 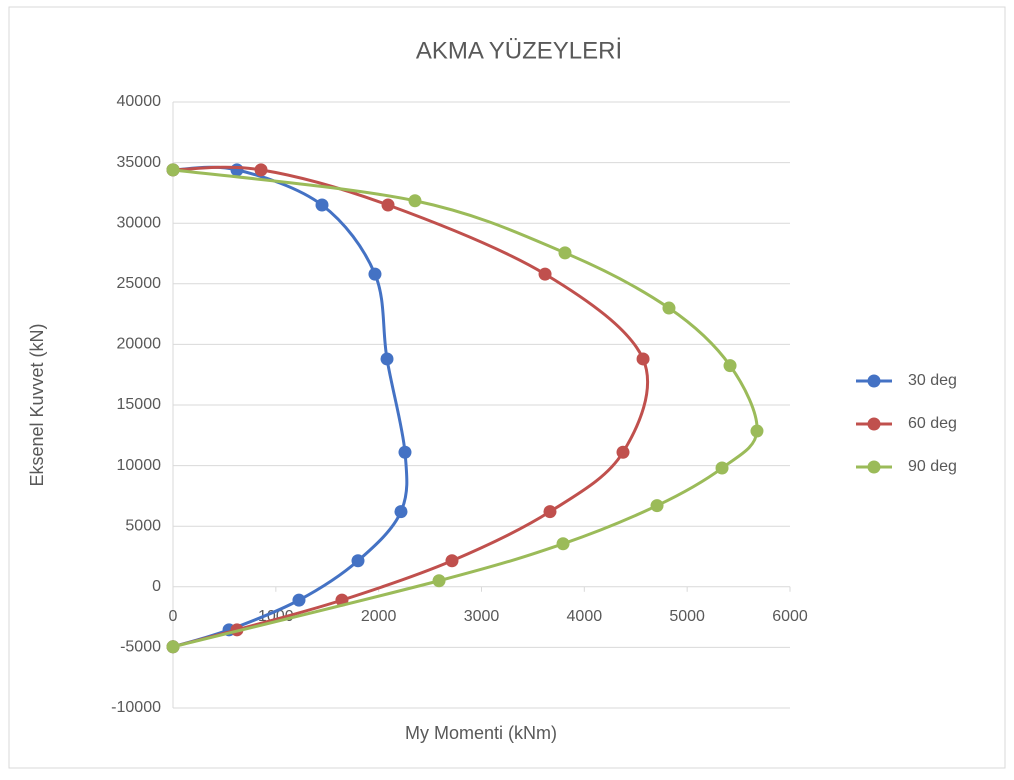 I want to click on legend-label: 30 deg, so click(x=932, y=380).